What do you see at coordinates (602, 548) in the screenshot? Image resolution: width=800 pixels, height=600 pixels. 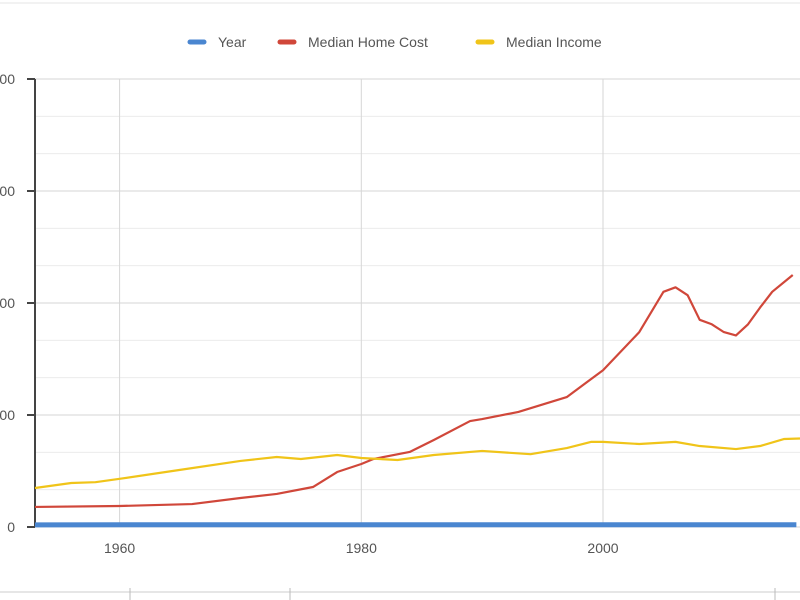 I see `x-tick-label: 2000` at bounding box center [602, 548].